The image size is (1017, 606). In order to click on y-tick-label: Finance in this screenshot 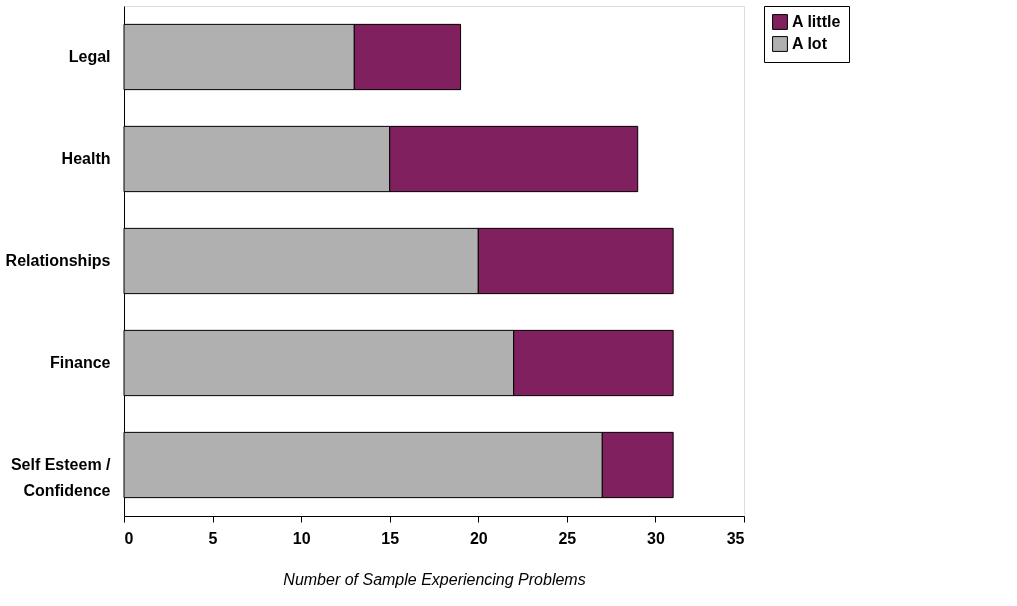, I will do `click(80, 362)`.